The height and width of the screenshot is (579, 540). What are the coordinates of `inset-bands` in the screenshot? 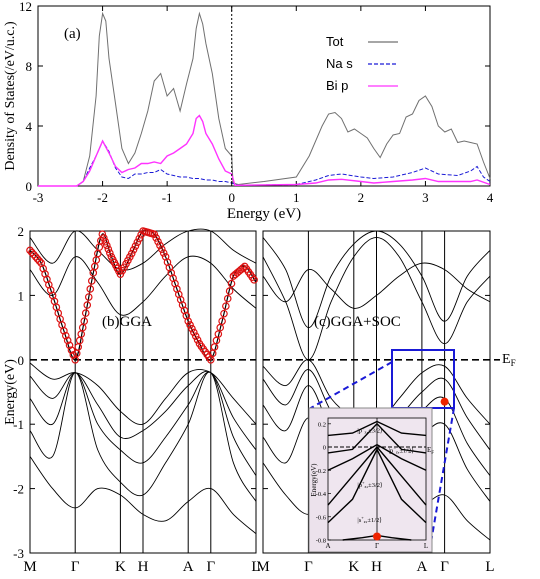 It's located at (377, 480).